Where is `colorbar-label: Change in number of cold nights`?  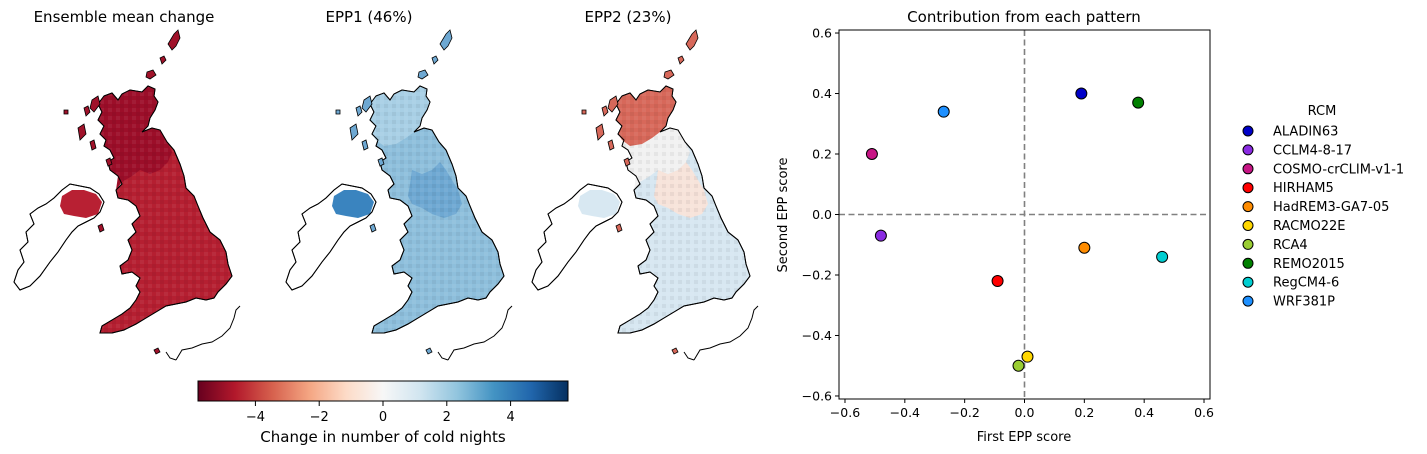 colorbar-label: Change in number of cold nights is located at coordinates (383, 437).